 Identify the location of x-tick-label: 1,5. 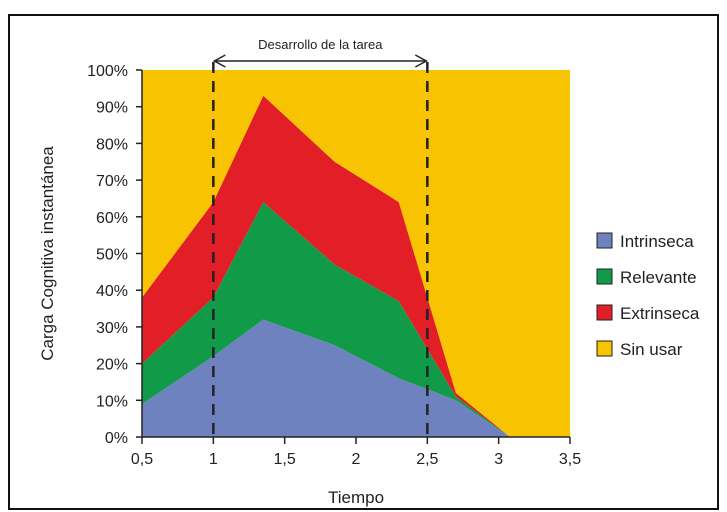
(285, 459).